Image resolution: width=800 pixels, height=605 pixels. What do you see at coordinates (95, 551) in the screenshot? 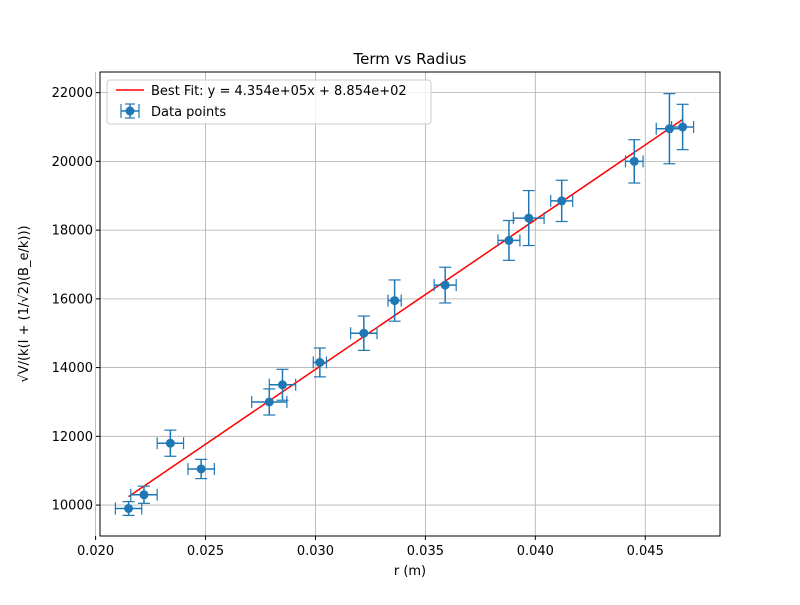
I see `x-tick-label: 0.020` at bounding box center [95, 551].